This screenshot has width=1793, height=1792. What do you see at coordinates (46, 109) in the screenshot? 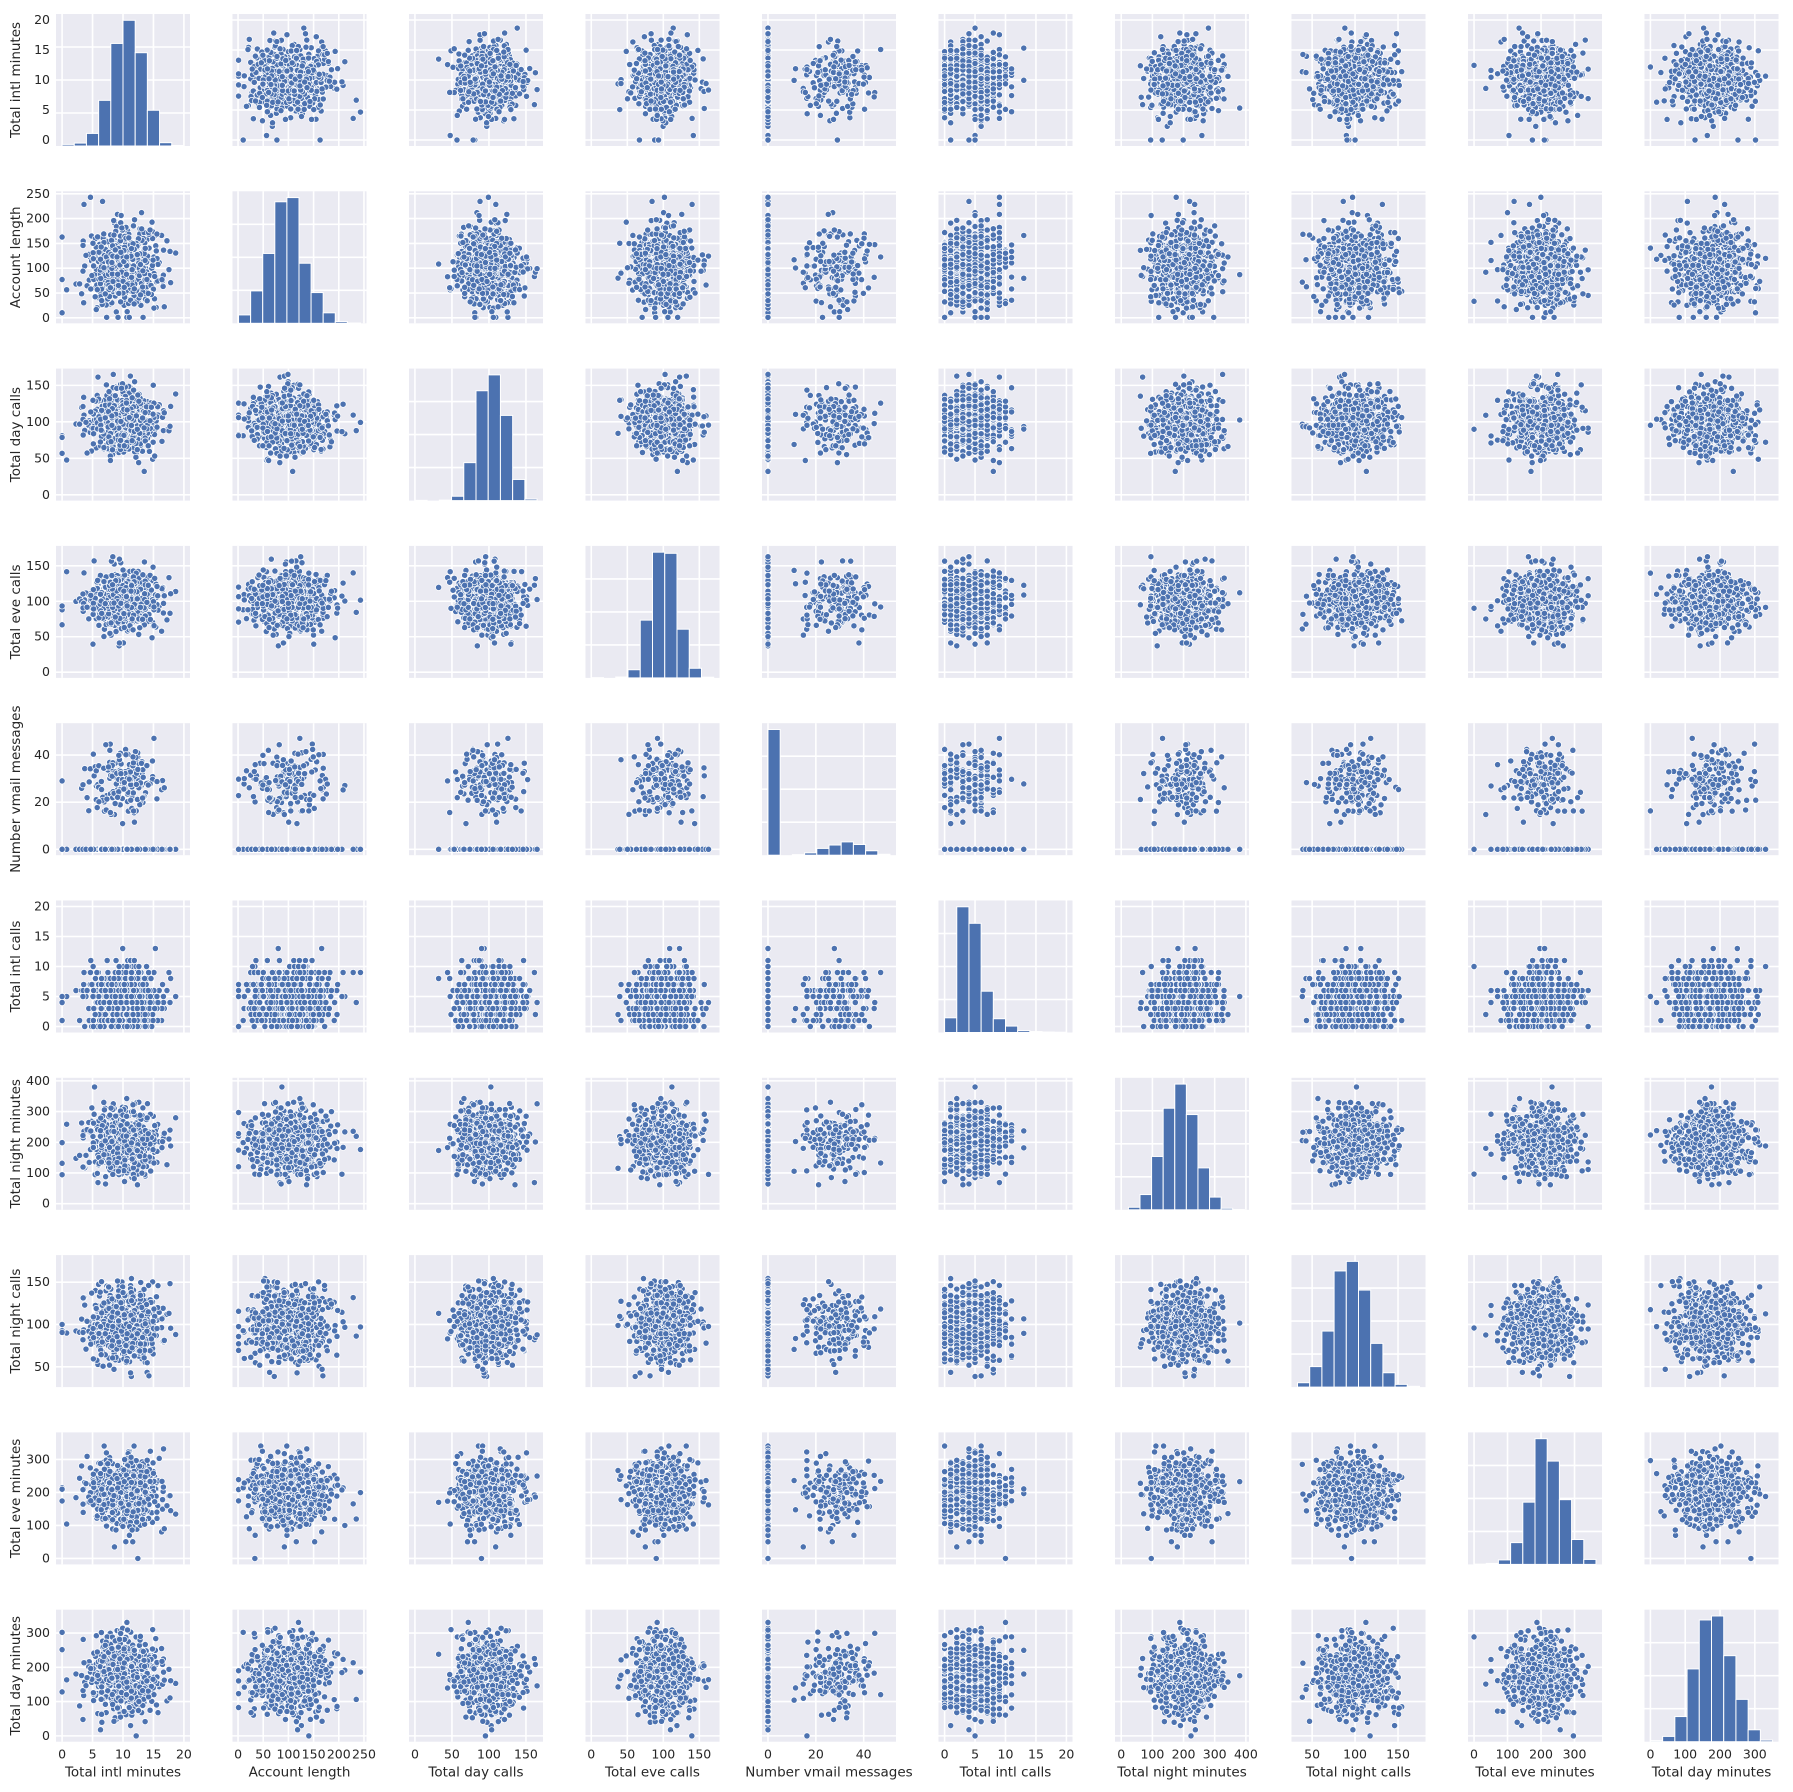
I see `y-tick-label: 5` at bounding box center [46, 109].